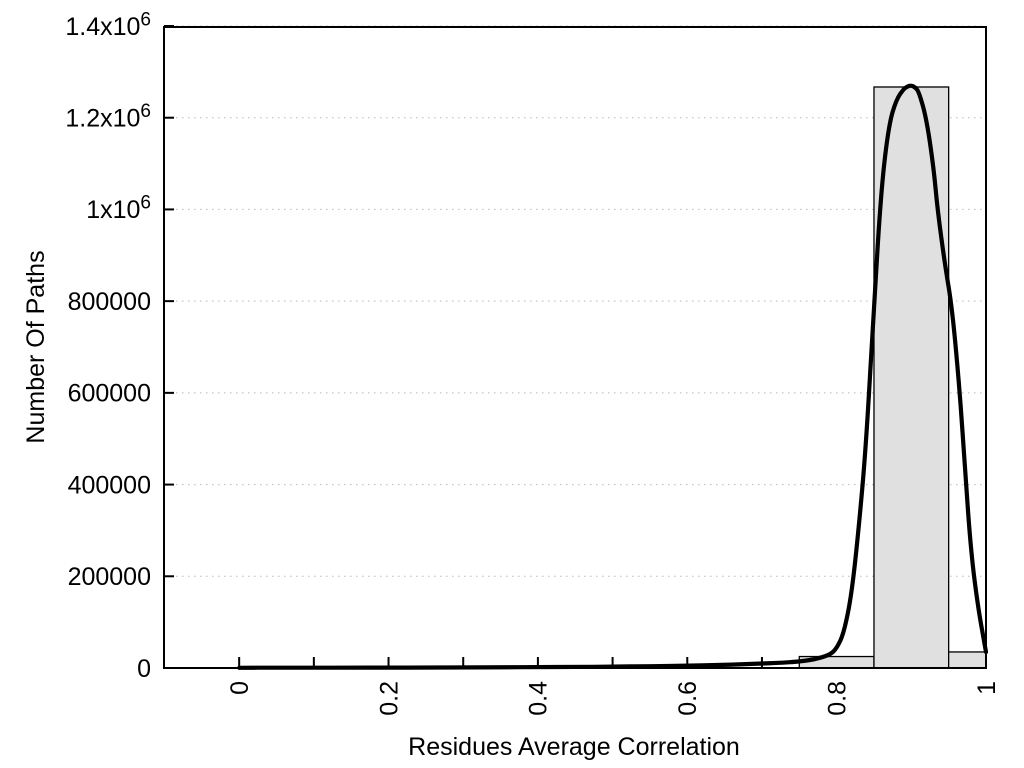 Image resolution: width=1024 pixels, height=768 pixels. I want to click on y-tick-label: 1.2x10⁶, so click(108, 117).